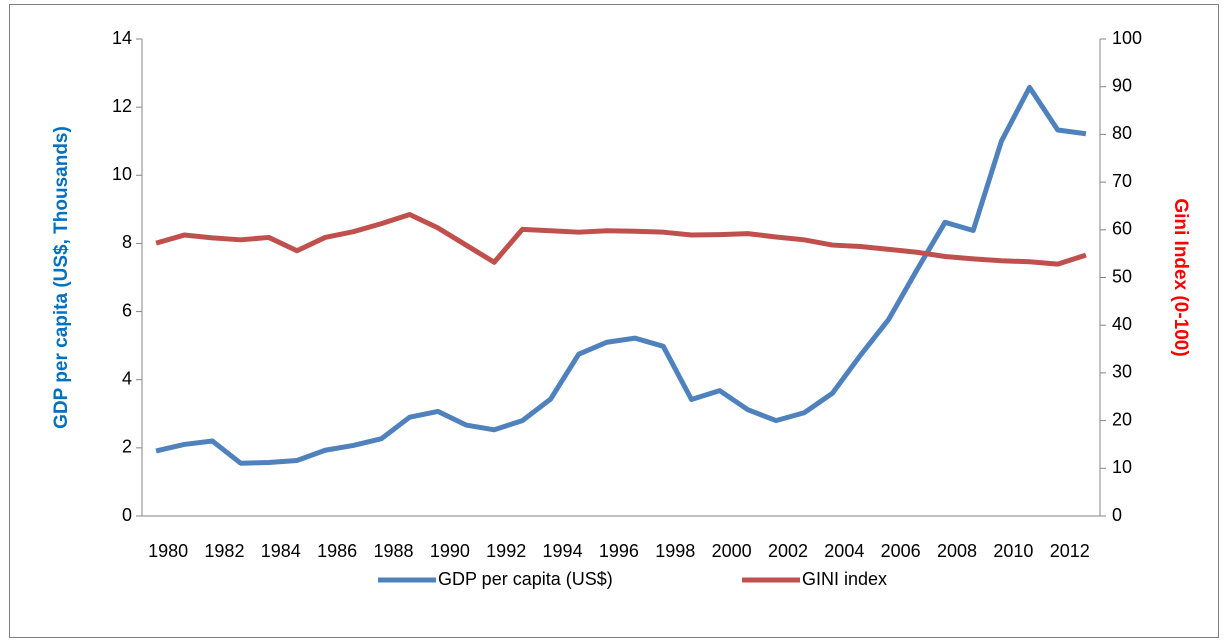 This screenshot has width=1228, height=643. What do you see at coordinates (1117, 515) in the screenshot?
I see `y2-tick-label: 0` at bounding box center [1117, 515].